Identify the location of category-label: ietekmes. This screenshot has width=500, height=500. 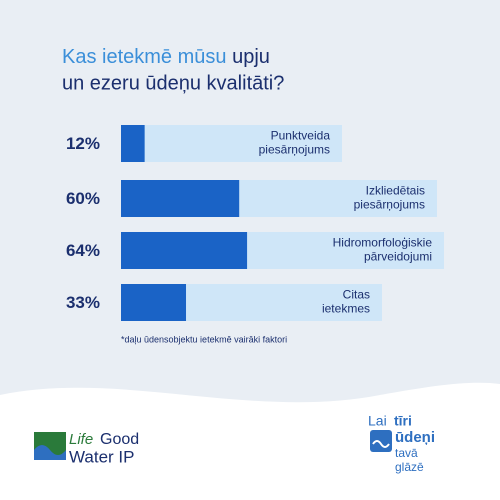
(346, 309).